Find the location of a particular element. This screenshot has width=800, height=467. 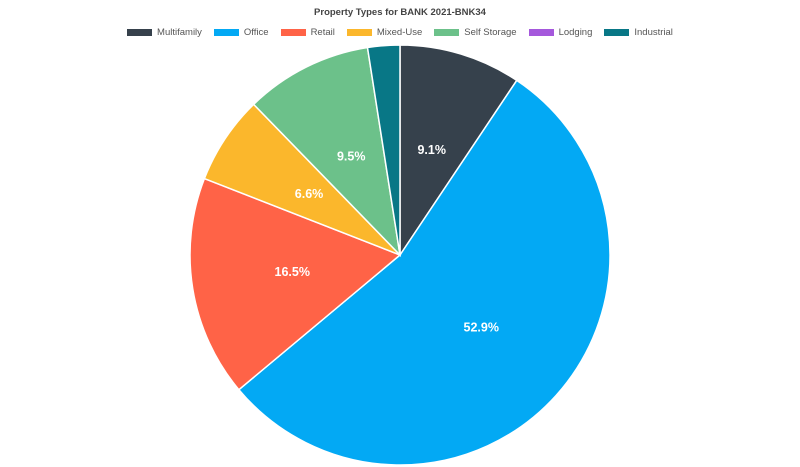

legend-item-self-storage: Self Storage is located at coordinates (475, 32).